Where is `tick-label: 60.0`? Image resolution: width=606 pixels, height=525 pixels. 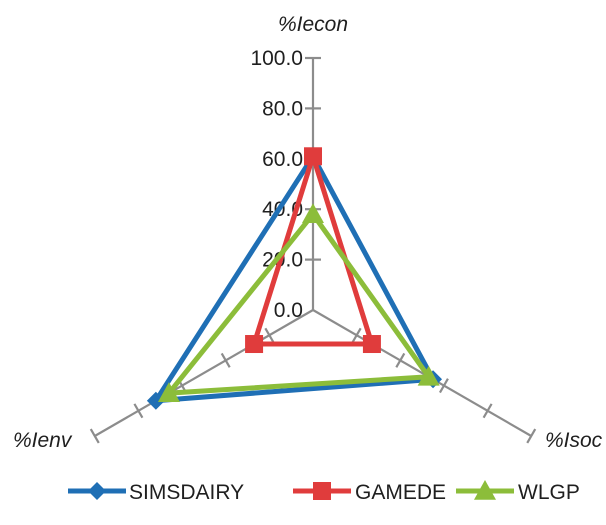
tick-label: 60.0 is located at coordinates (282, 159).